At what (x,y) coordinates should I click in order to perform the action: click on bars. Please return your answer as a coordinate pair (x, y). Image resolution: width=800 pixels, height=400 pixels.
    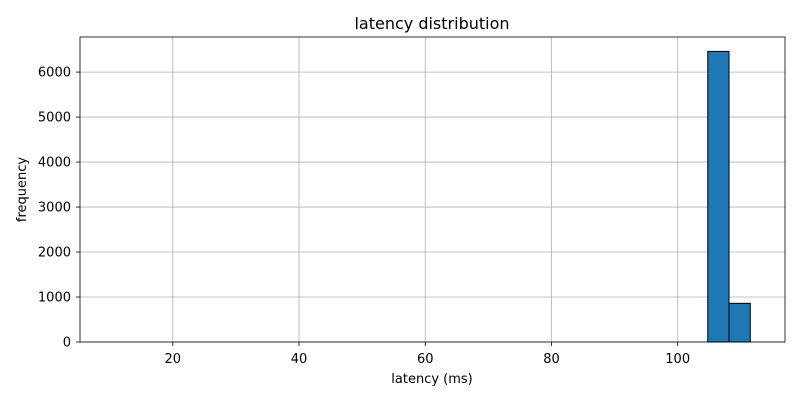
    Looking at the image, I should click on (729, 196).